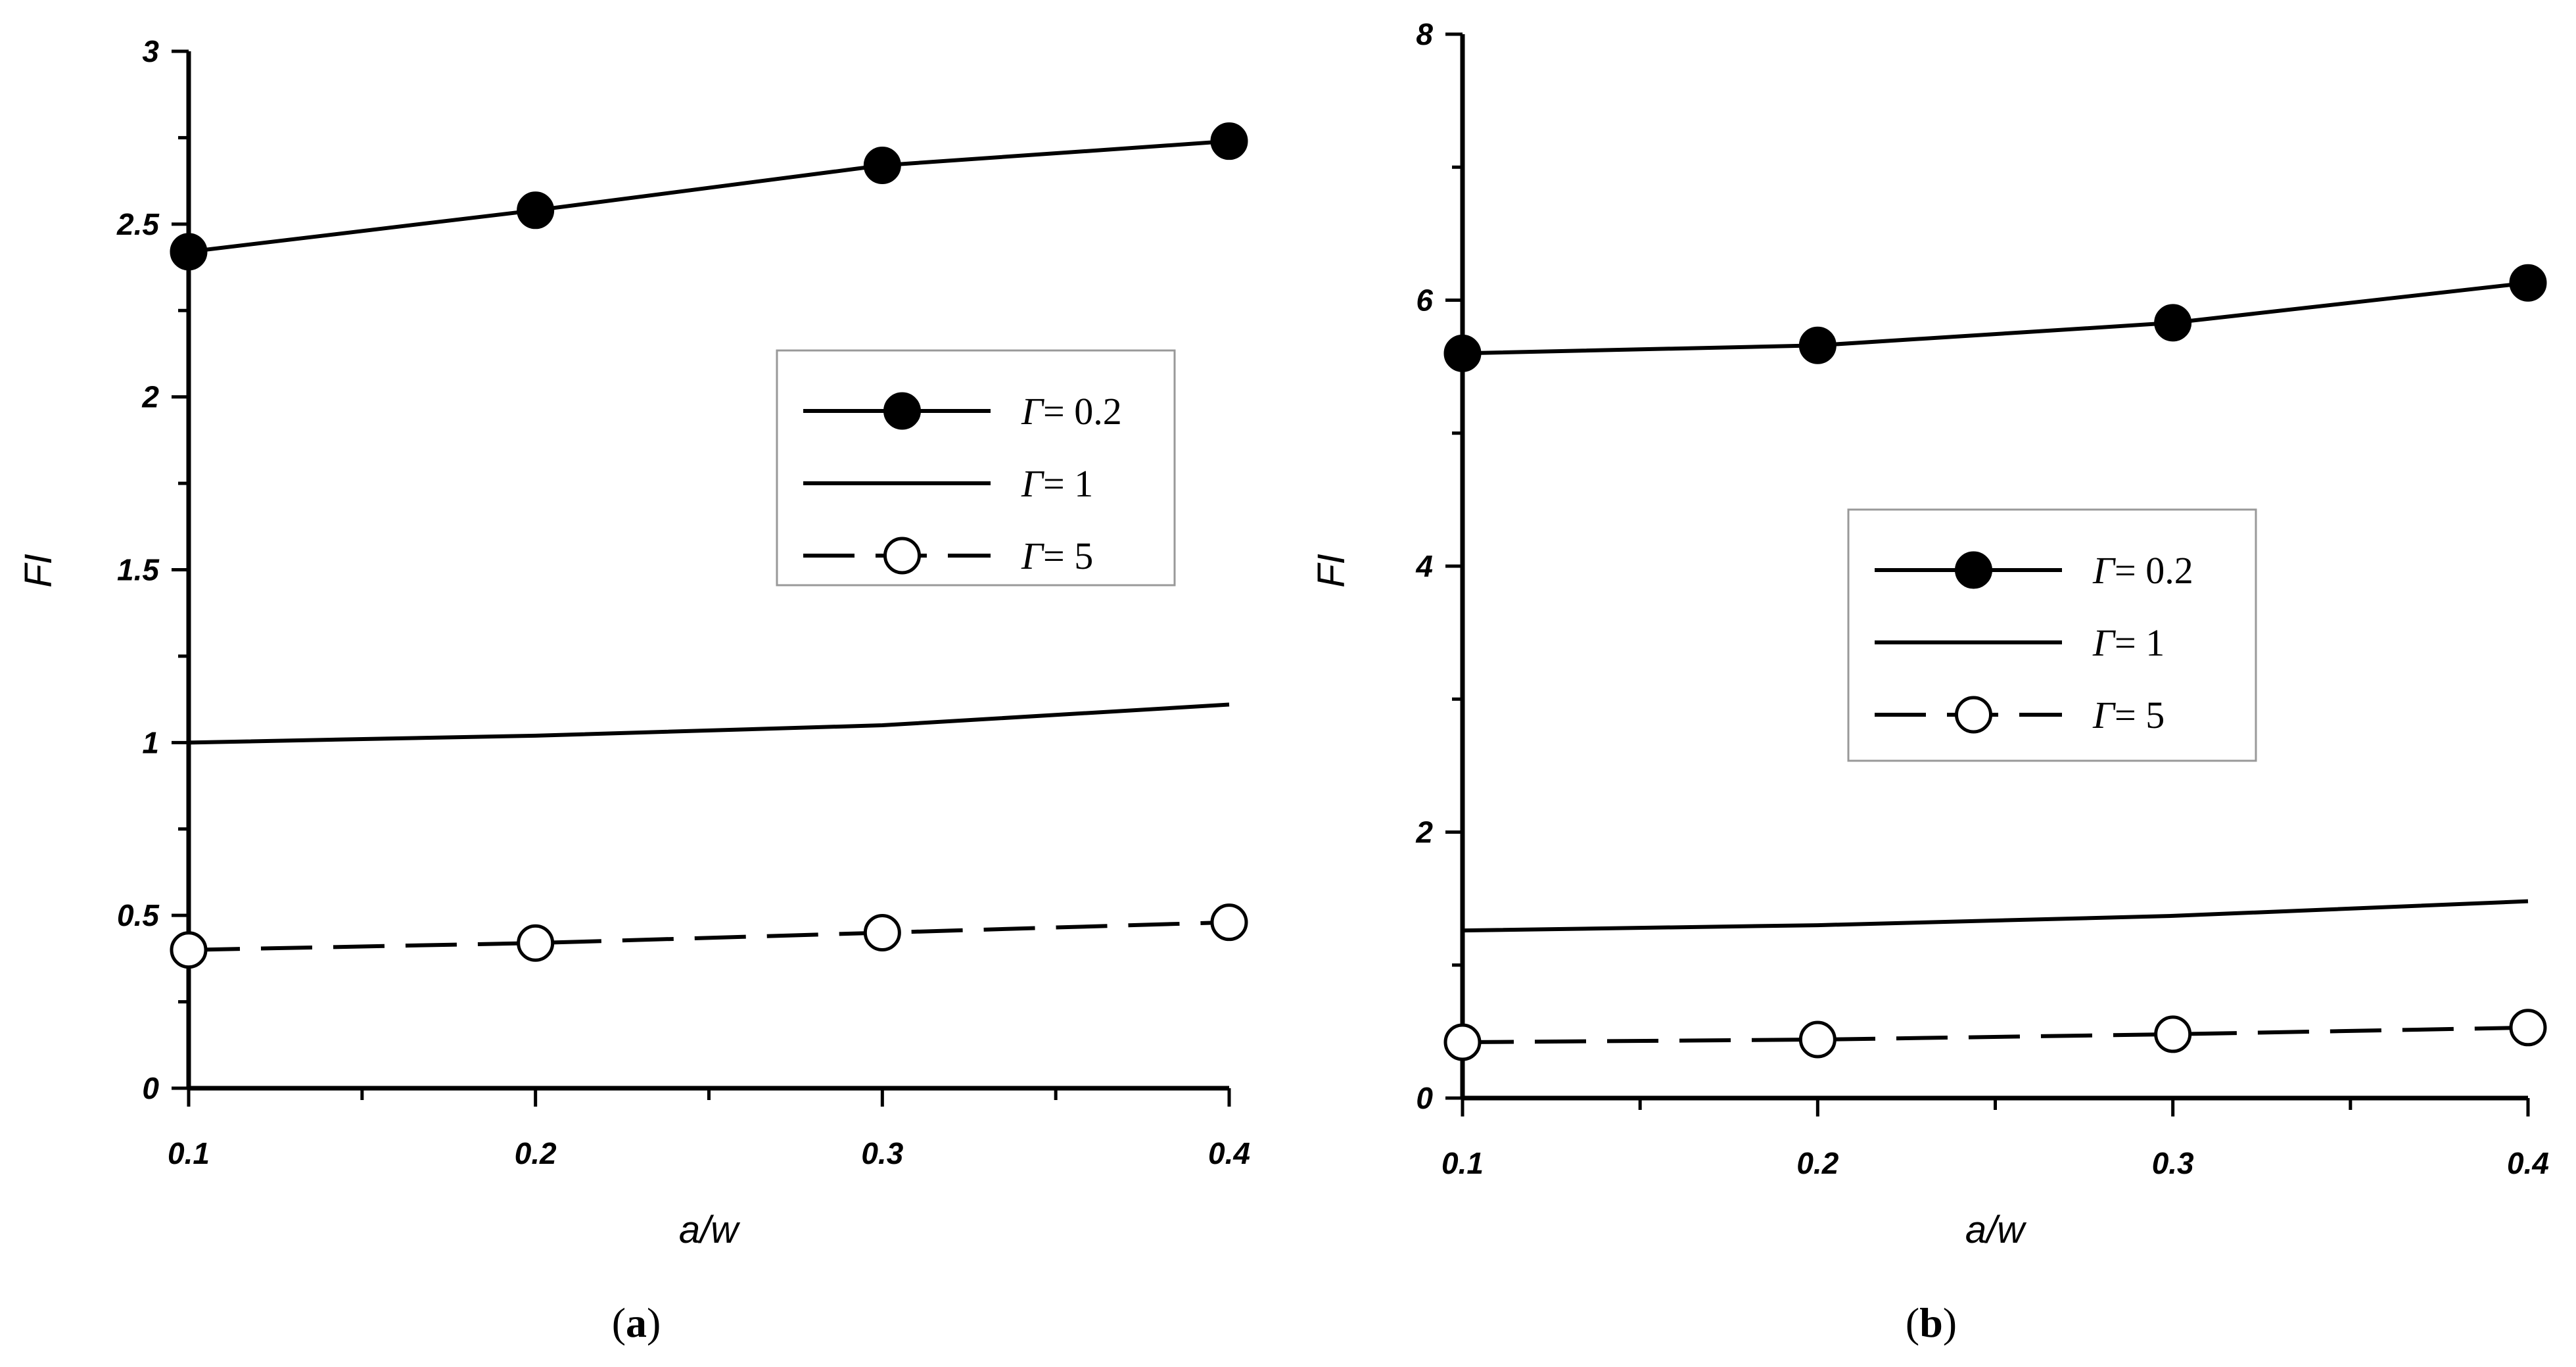 This screenshot has width=2576, height=1367. Describe the element at coordinates (138, 570) in the screenshot. I see `y-tick-label: 1.5` at that location.